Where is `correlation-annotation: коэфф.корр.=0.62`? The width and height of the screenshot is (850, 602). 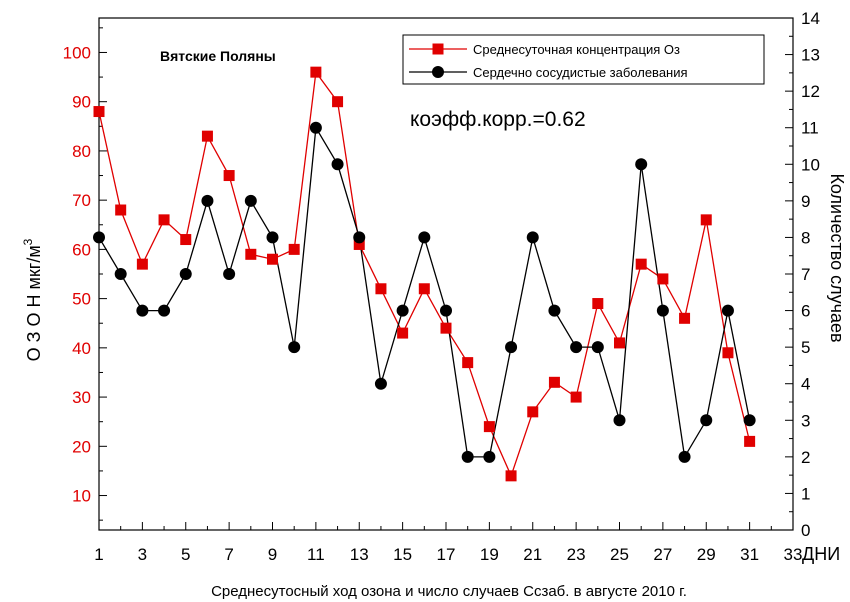 correlation-annotation: коэфф.корр.=0.62 is located at coordinates (498, 119).